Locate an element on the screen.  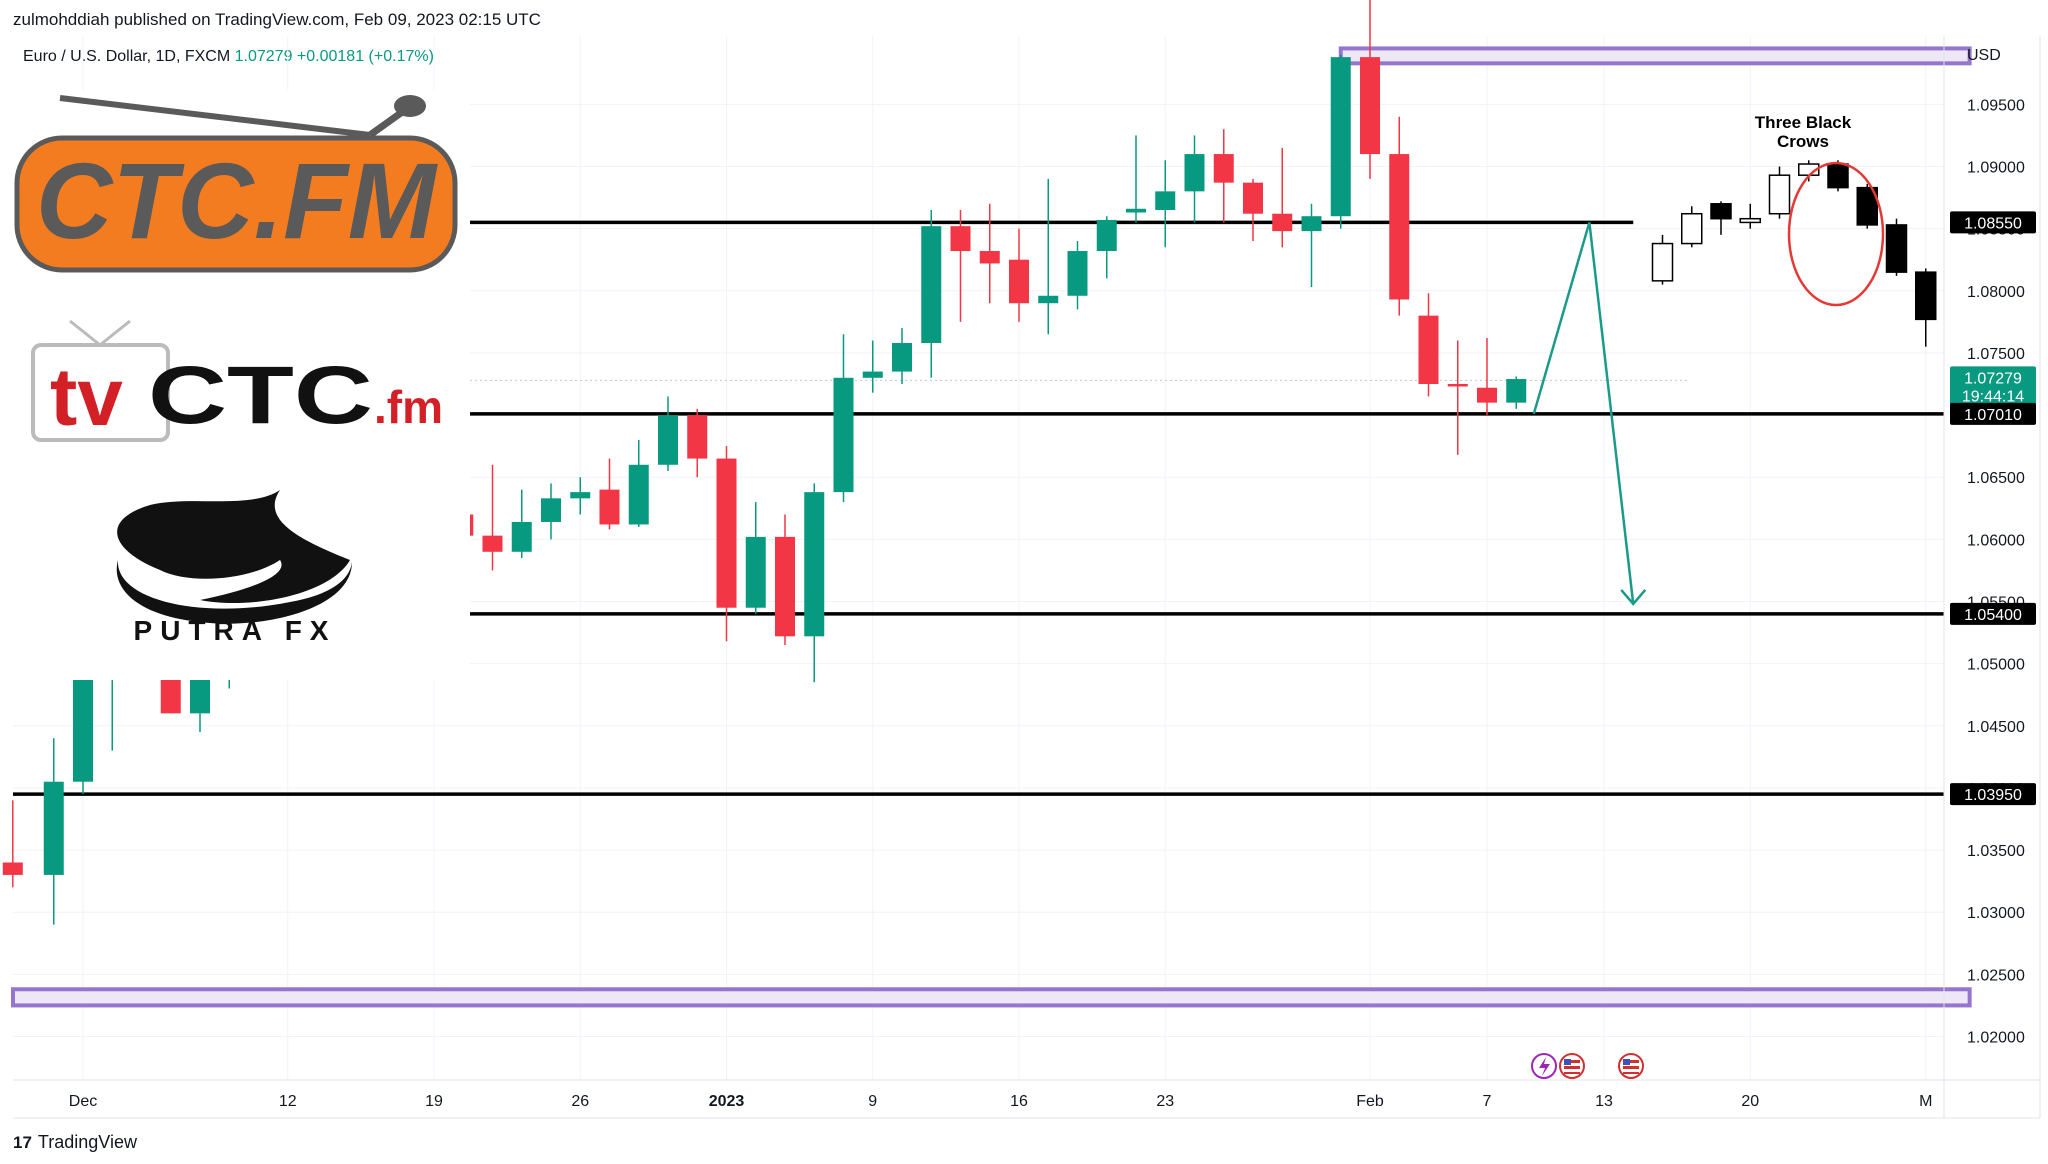
price-tick-label: 1.07500 is located at coordinates (1996, 354).